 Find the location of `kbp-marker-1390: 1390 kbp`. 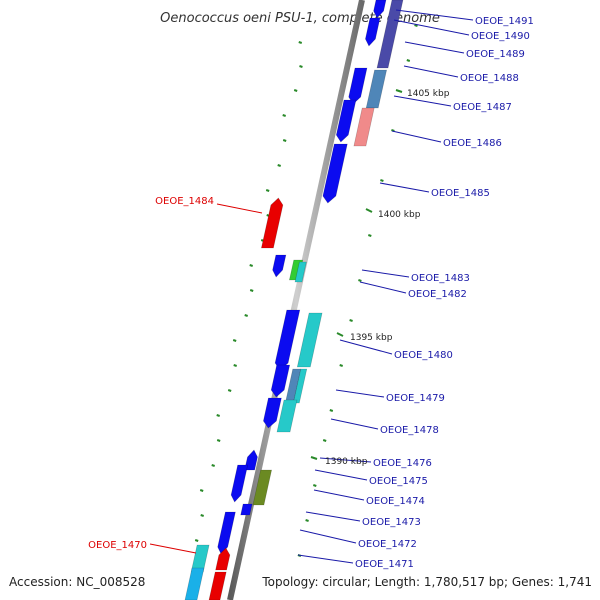

kbp-marker-1390: 1390 kbp is located at coordinates (346, 462).